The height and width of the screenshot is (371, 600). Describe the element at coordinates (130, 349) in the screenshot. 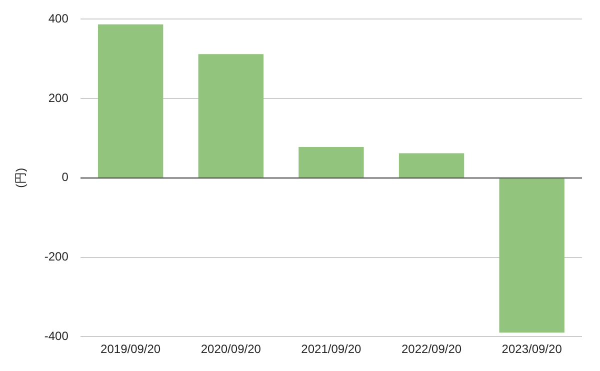

I see `x-tick-label: 2019/09/20` at that location.